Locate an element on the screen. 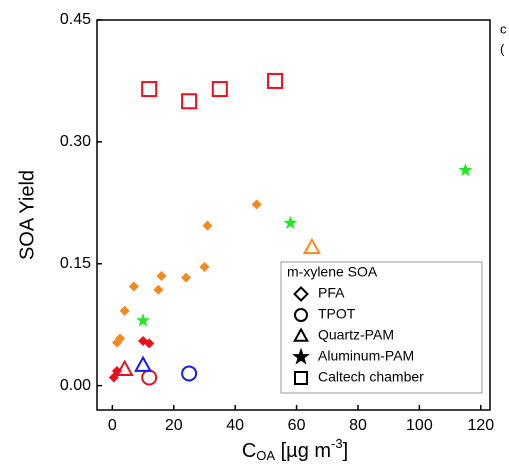 This screenshot has height=469, width=509. legend-label: Aluminum-PAM is located at coordinates (366, 356).